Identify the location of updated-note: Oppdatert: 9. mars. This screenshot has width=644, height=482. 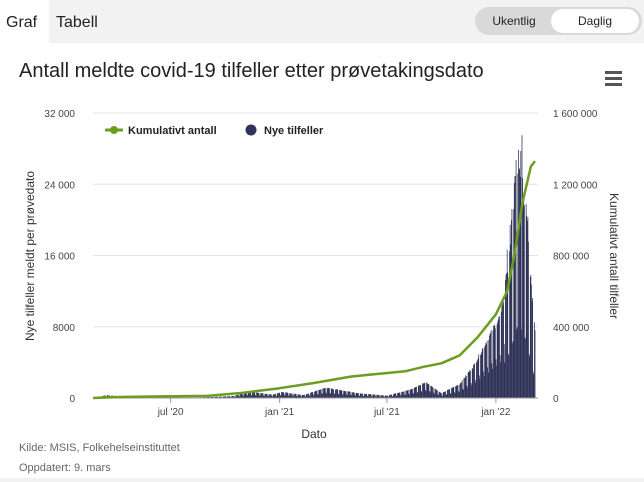
(65, 468).